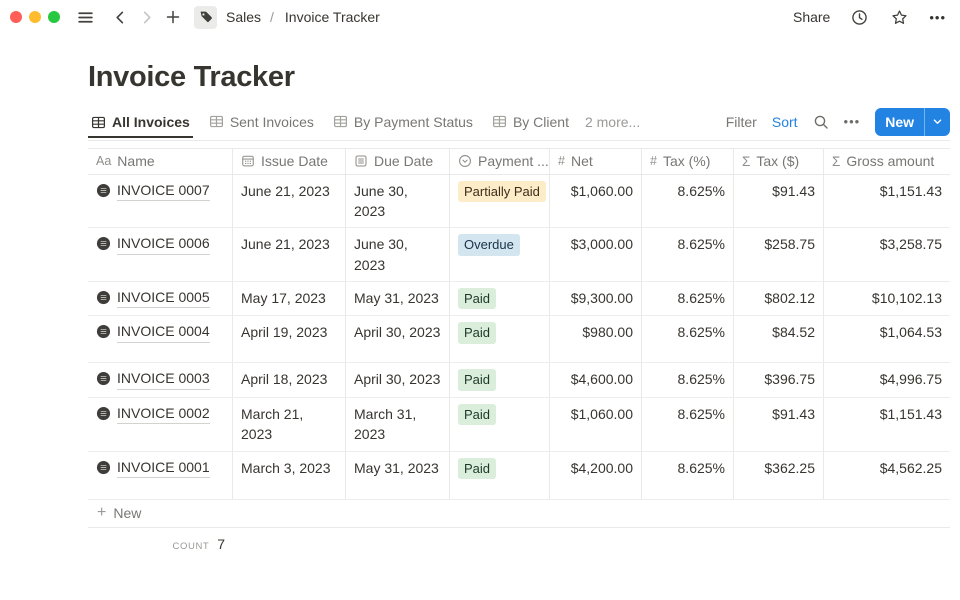 This screenshot has width=960, height=600. Describe the element at coordinates (910, 332) in the screenshot. I see `gross-amount-cell: $1,064.53` at that location.